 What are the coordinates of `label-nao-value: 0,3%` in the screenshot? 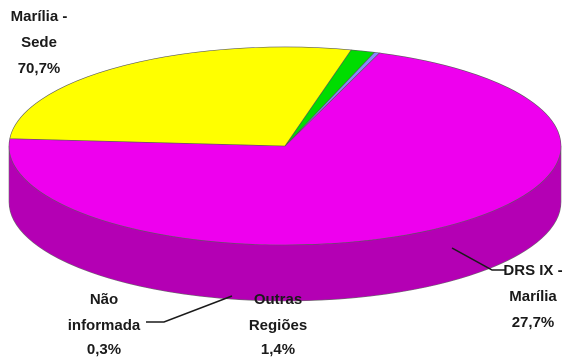 It's located at (104, 349).